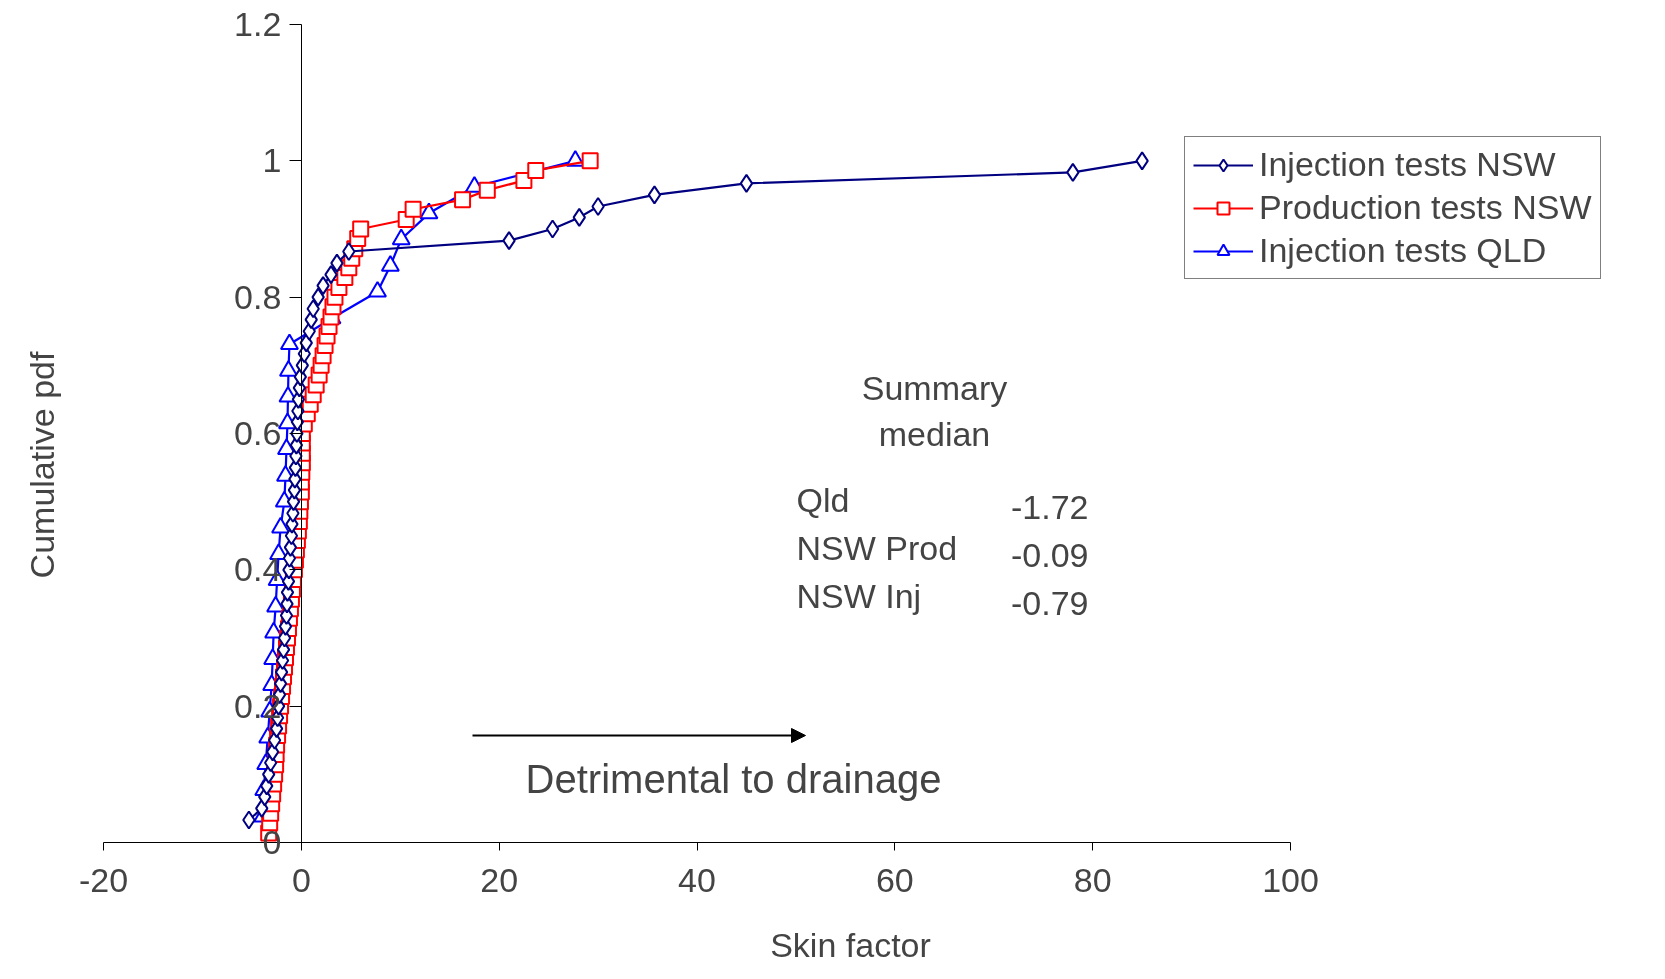 The height and width of the screenshot is (979, 1665). Describe the element at coordinates (942, 599) in the screenshot. I see `text: NSW Inj -0.79` at that location.